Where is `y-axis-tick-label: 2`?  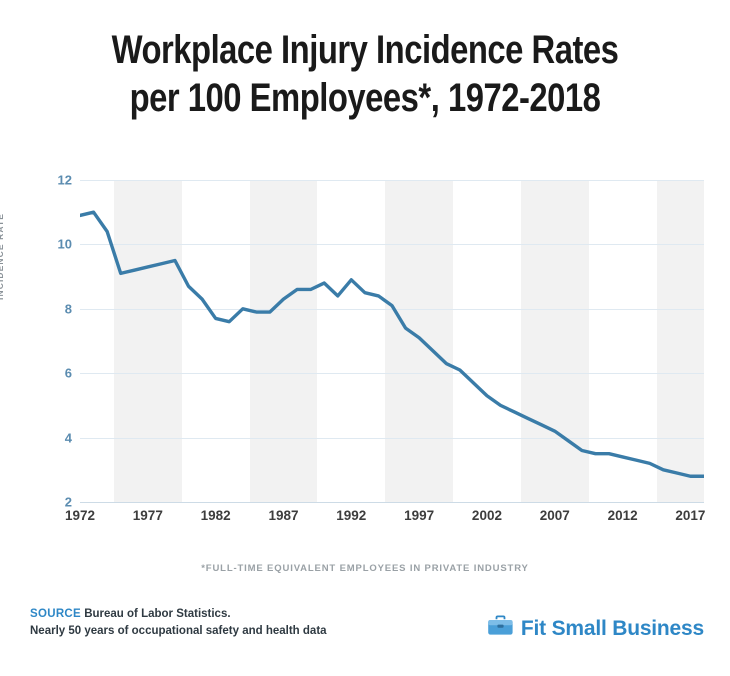 y-axis-tick-label: 2 is located at coordinates (68, 502).